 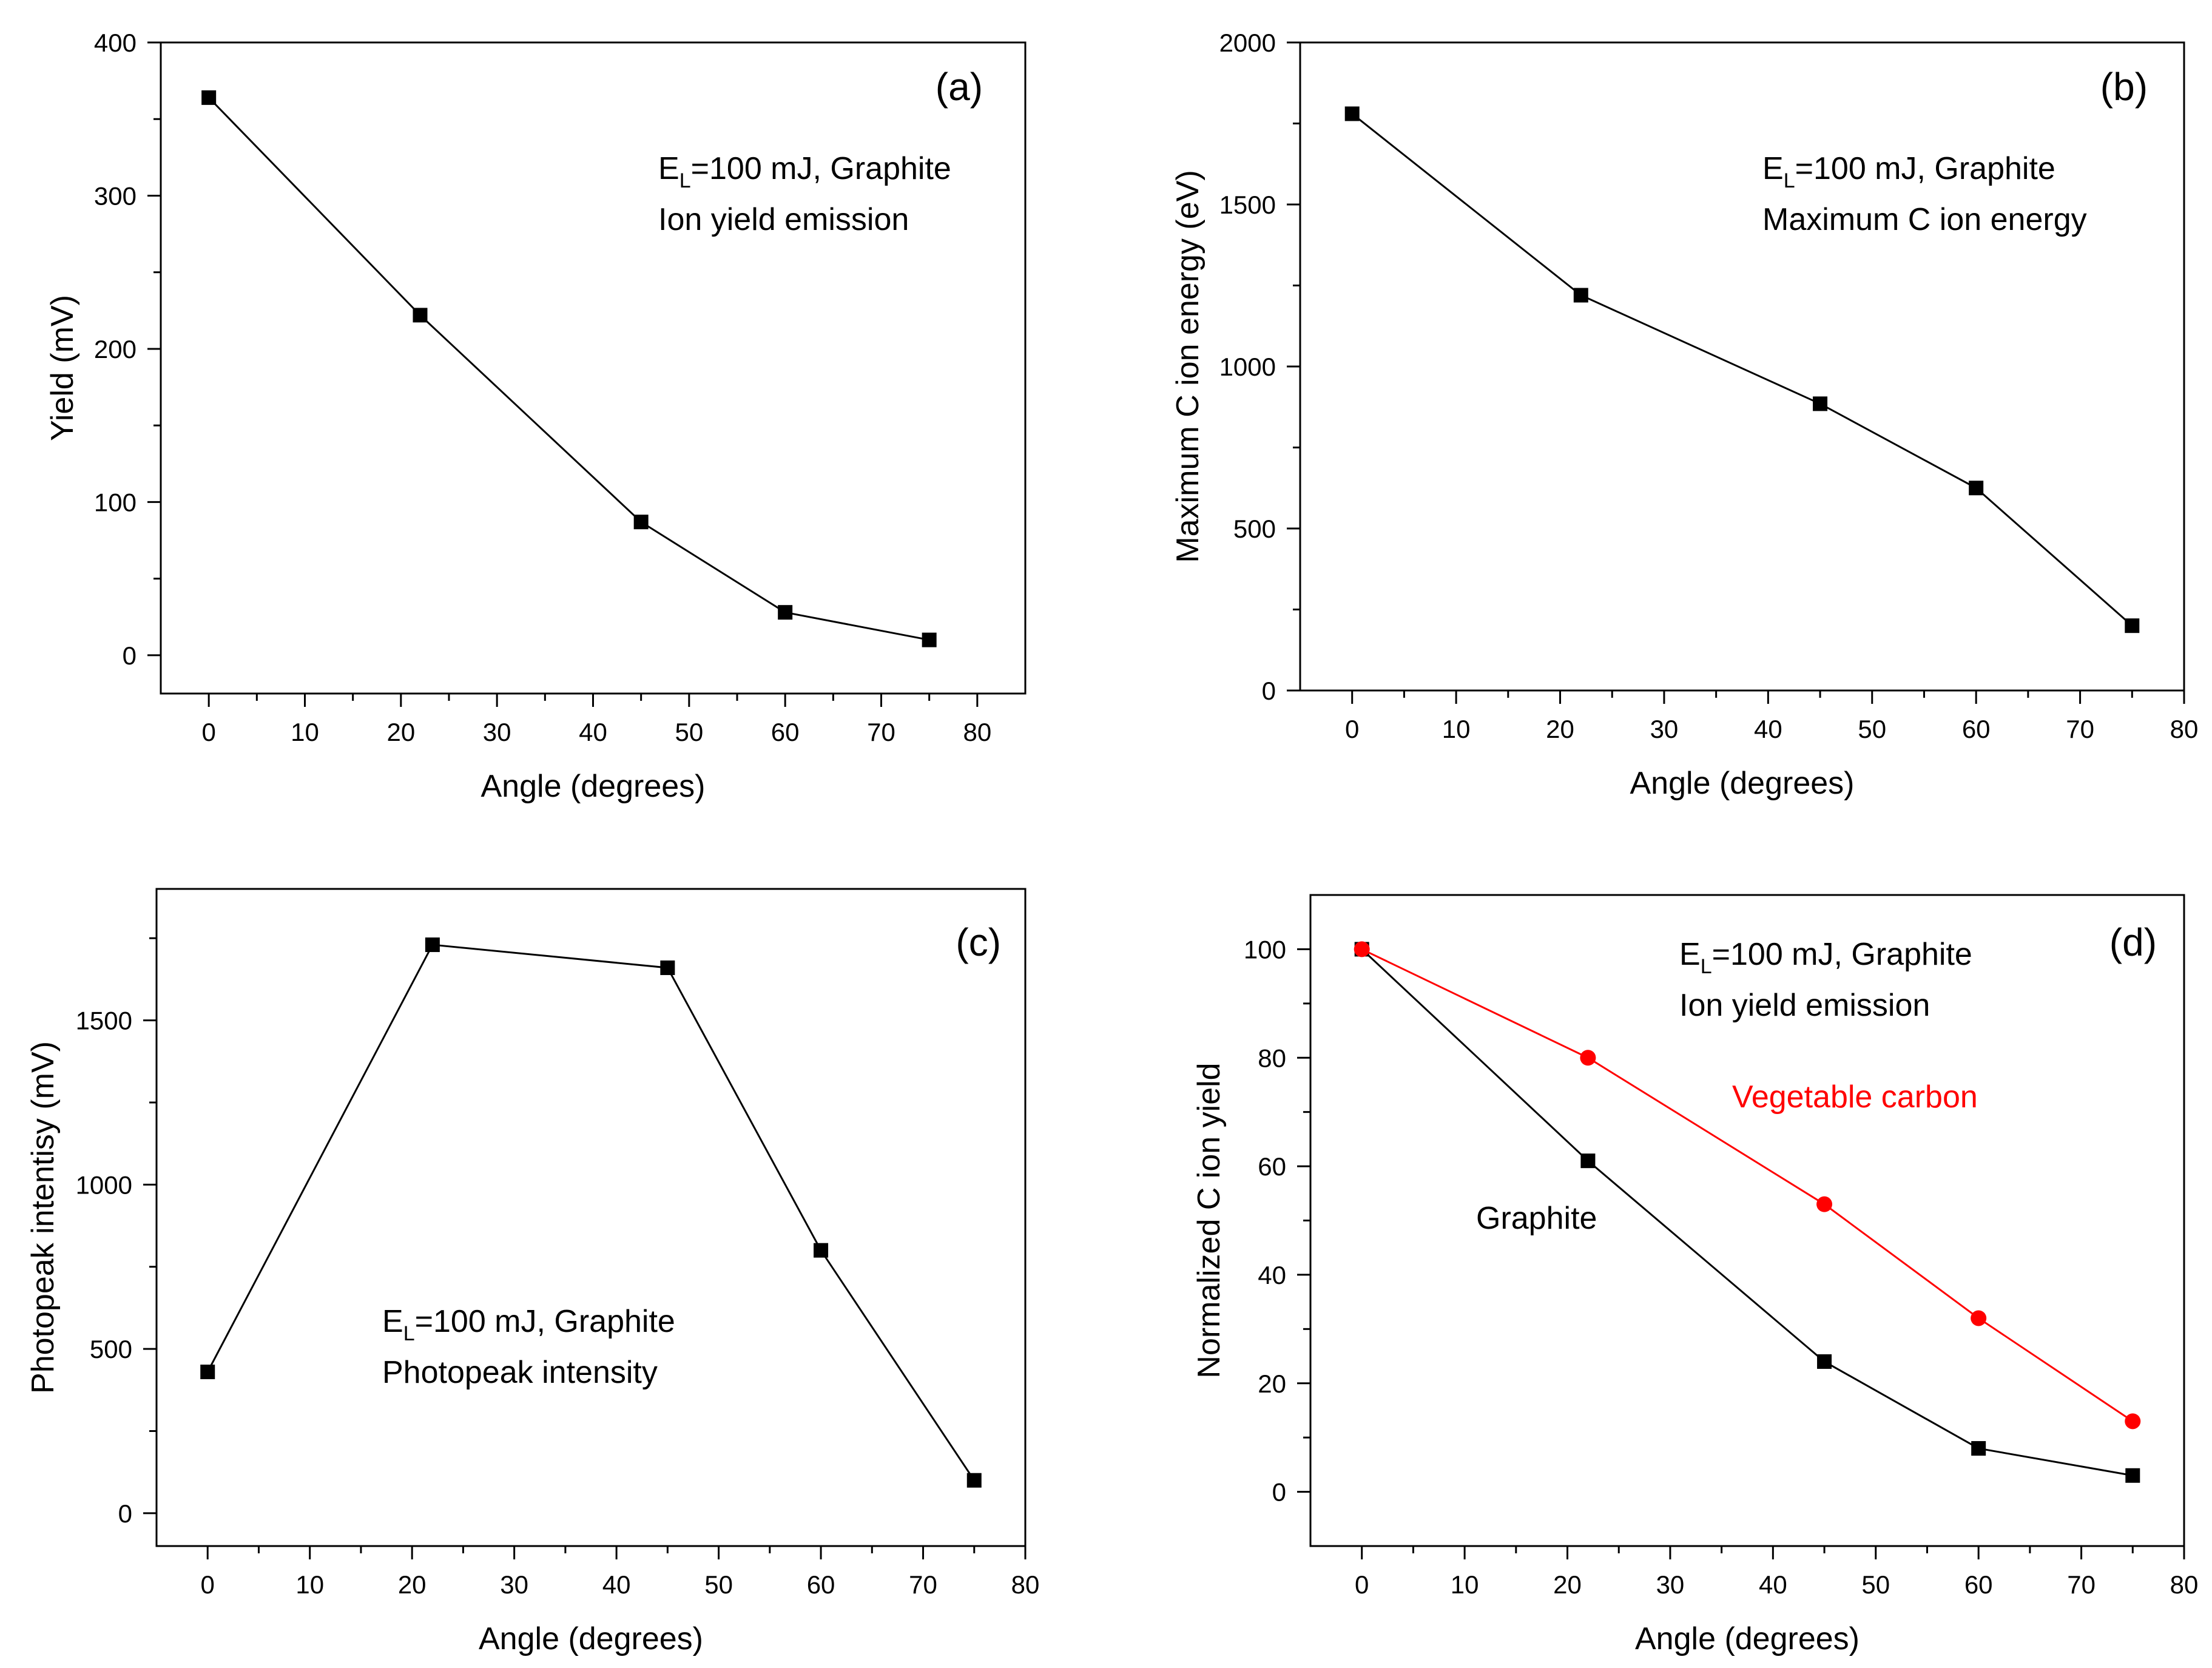 What do you see at coordinates (783, 219) in the screenshot?
I see `annotation-line-2: Ion yield emission` at bounding box center [783, 219].